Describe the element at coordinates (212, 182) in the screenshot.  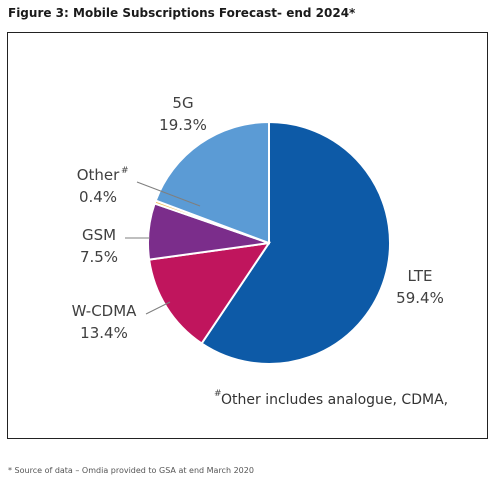
I see `slice-5g` at that location.